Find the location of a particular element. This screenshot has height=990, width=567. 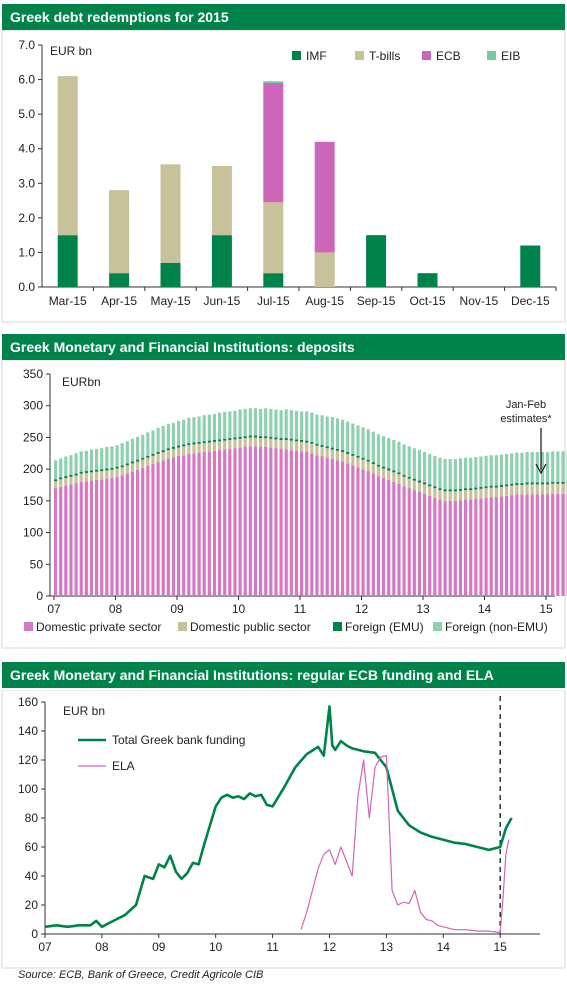

chart3-ytick-label: 140 is located at coordinates (28, 731).